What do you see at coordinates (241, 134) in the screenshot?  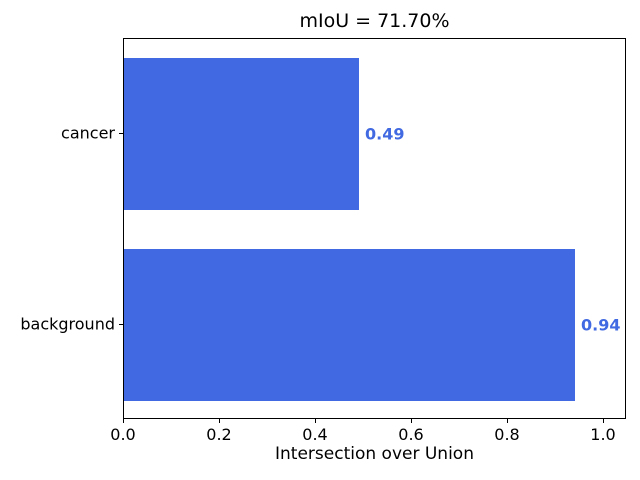 I see `bar-cancer` at bounding box center [241, 134].